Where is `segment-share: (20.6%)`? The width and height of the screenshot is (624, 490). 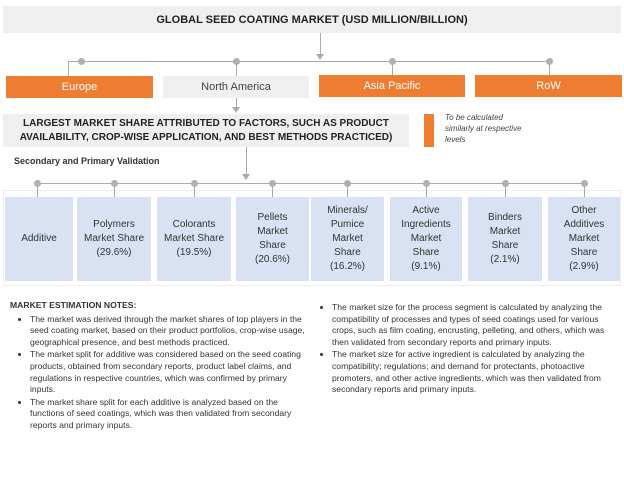
segment-share: (20.6%) is located at coordinates (272, 259).